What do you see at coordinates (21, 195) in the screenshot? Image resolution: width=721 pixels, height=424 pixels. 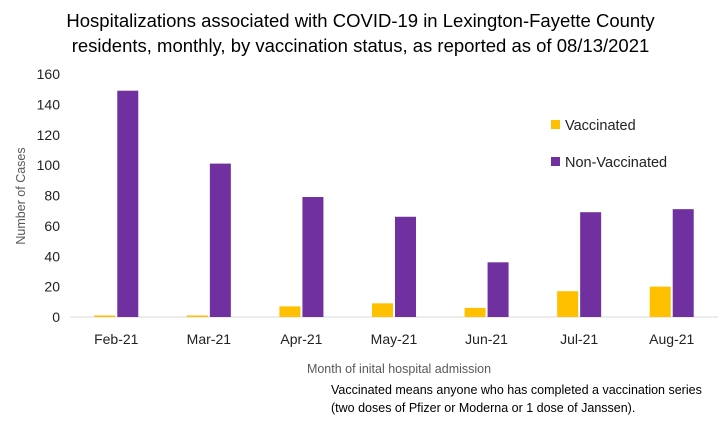 I see `y-axis-title: Number of Cases` at bounding box center [21, 195].